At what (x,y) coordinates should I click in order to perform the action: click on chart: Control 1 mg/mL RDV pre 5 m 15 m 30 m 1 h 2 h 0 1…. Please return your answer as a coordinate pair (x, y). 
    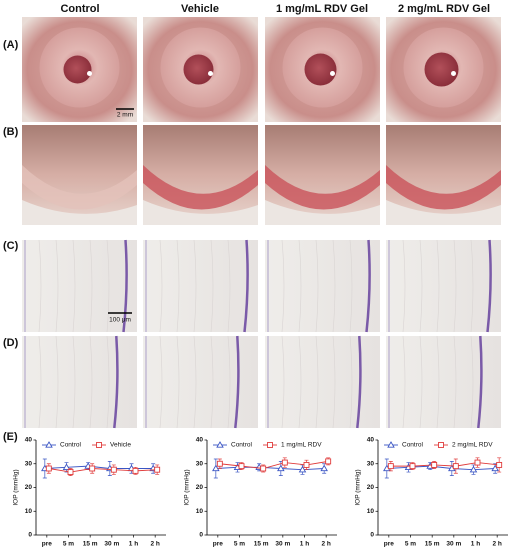
    Looking at the image, I should click on (260, 492).